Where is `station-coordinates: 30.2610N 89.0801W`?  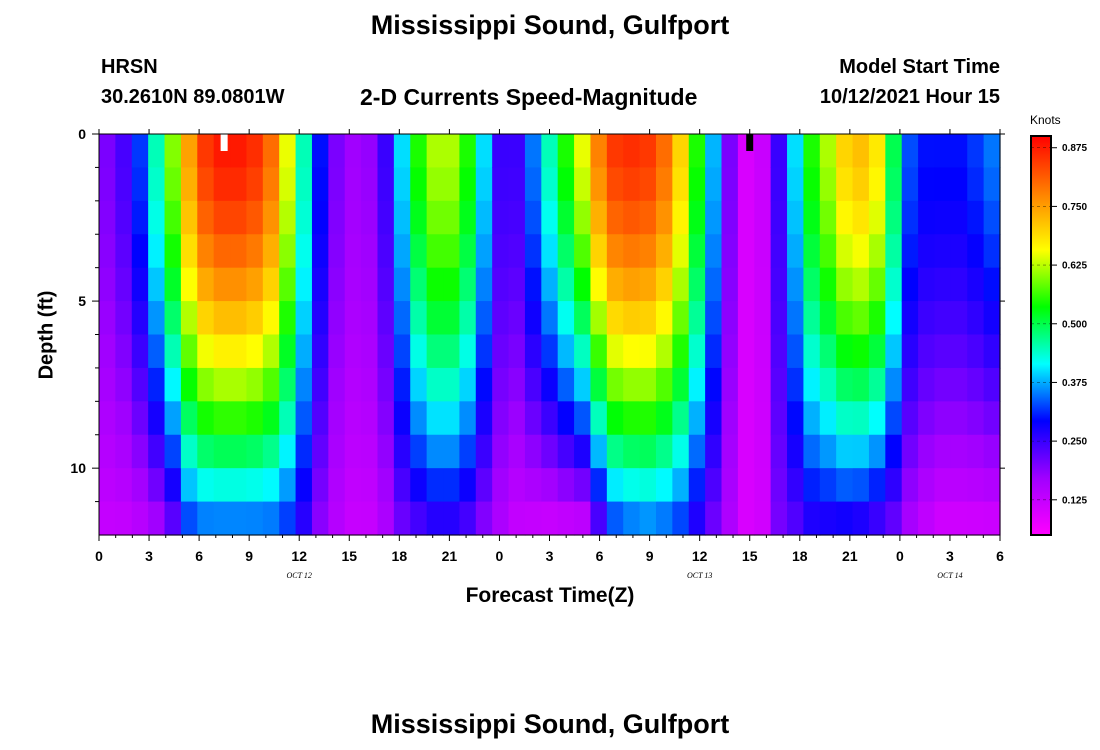 station-coordinates: 30.2610N 89.0801W is located at coordinates (193, 97).